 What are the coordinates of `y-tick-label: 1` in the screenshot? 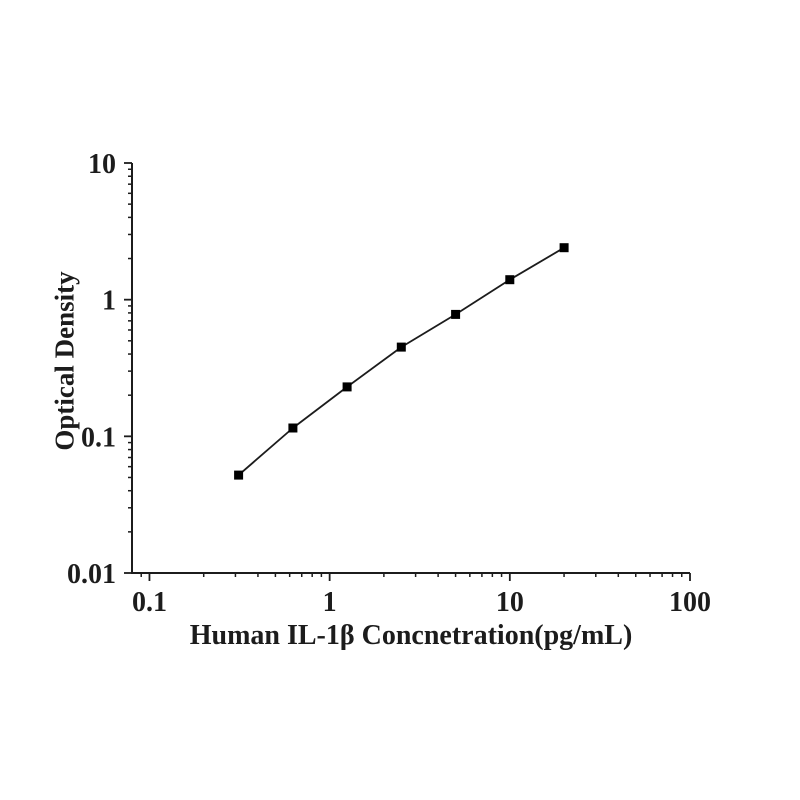 It's located at (109, 301).